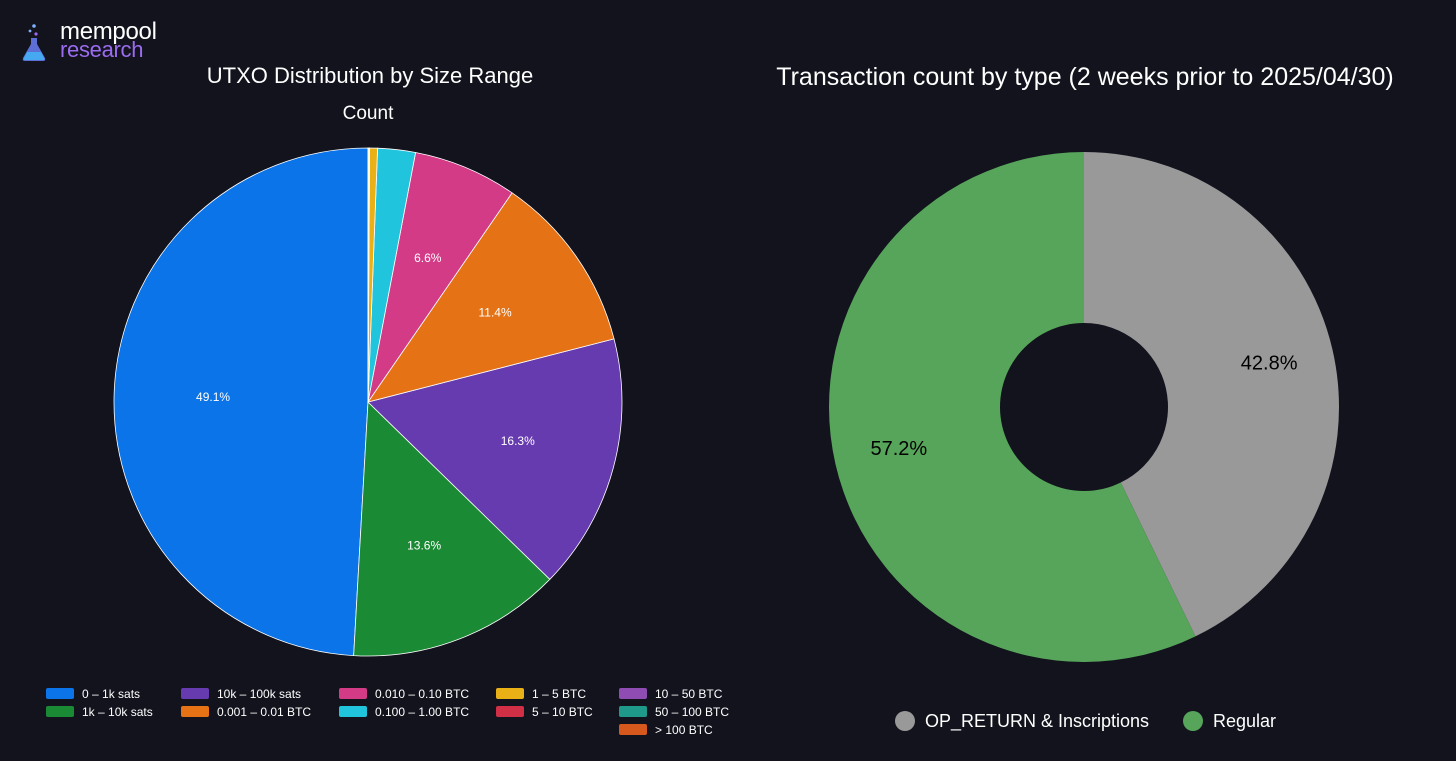 This screenshot has height=761, width=1456. I want to click on tx-slice-label: 42.8%, so click(1269, 364).